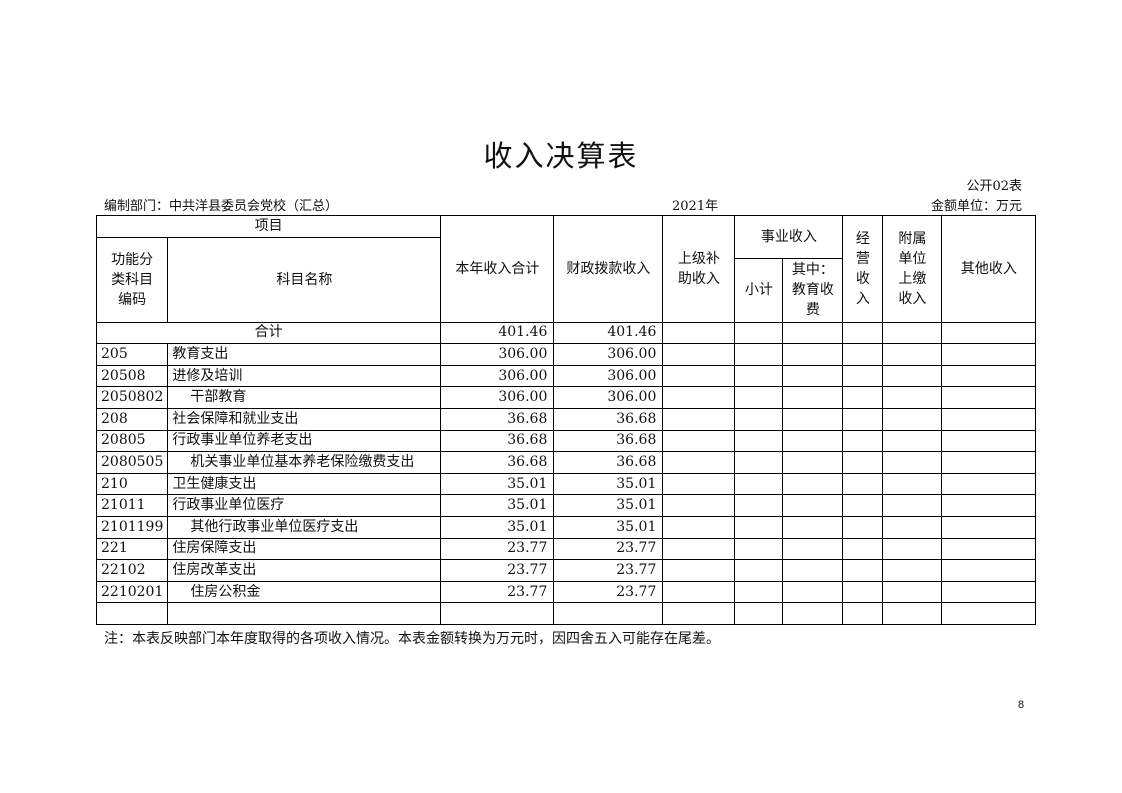 This screenshot has height=793, width=1122. I want to click on department: 编制部门：中共洋县委员会党校（汇总）, so click(221, 206).